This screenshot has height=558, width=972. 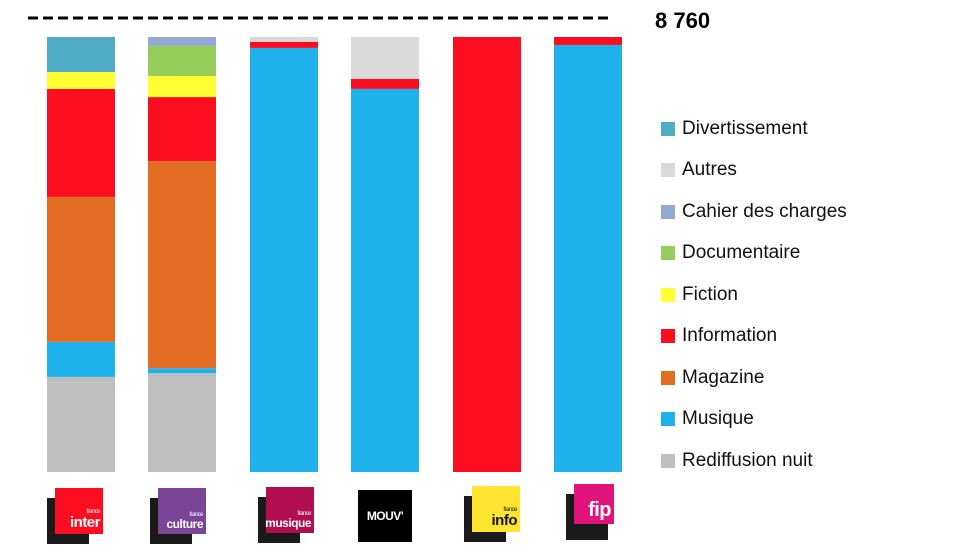 I want to click on legend-label: Musique, so click(x=718, y=419).